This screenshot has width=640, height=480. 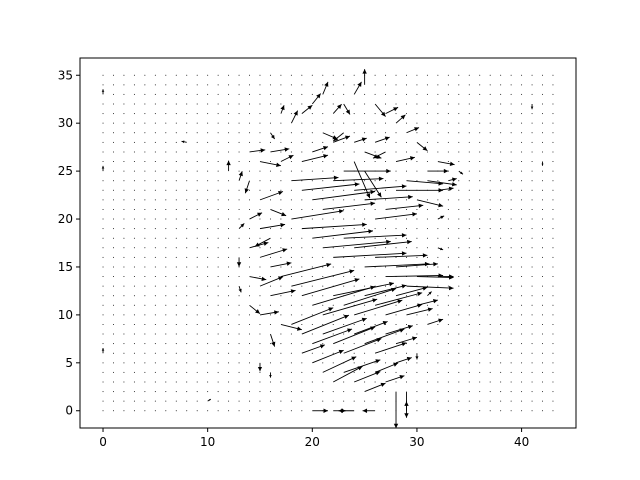 What do you see at coordinates (521, 442) in the screenshot?
I see `x-tick-label: 40` at bounding box center [521, 442].